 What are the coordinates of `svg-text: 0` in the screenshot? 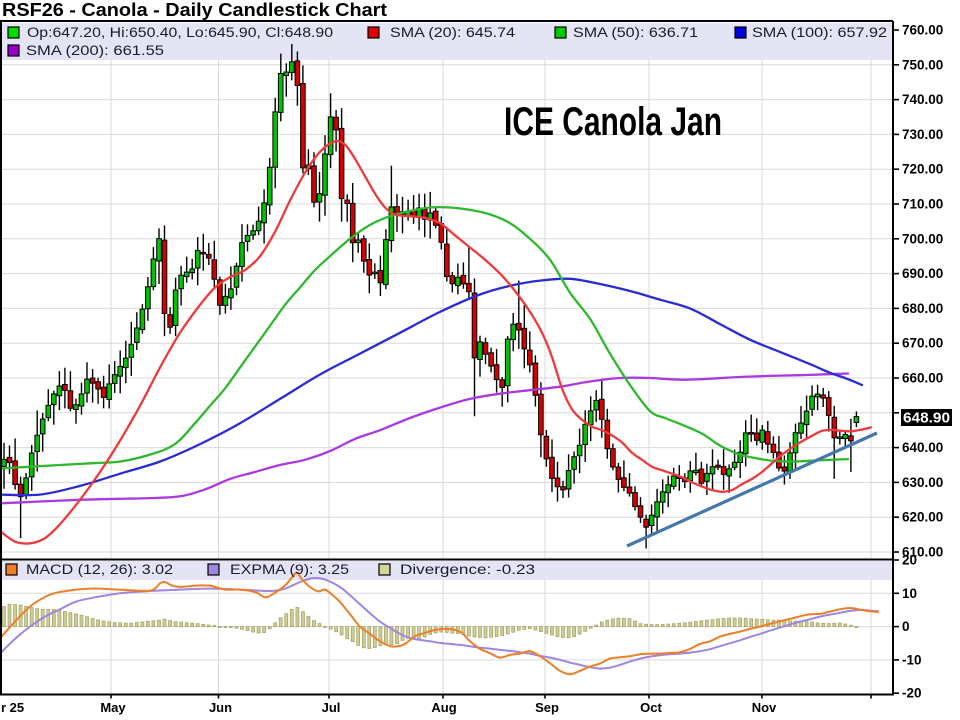 It's located at (906, 626).